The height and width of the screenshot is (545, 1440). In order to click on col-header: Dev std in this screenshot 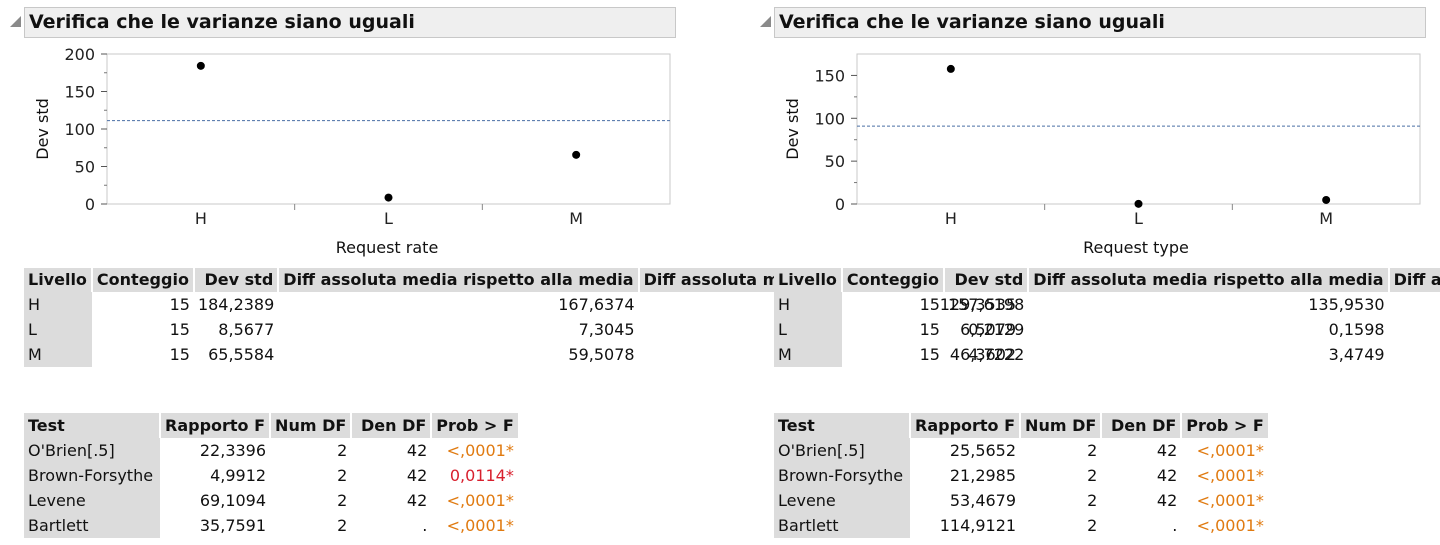, I will do `click(985, 280)`.